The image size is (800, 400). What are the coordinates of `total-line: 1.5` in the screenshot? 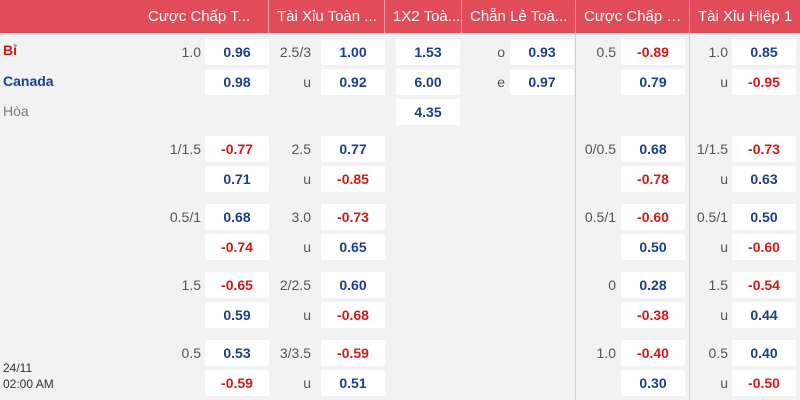 It's located at (718, 285).